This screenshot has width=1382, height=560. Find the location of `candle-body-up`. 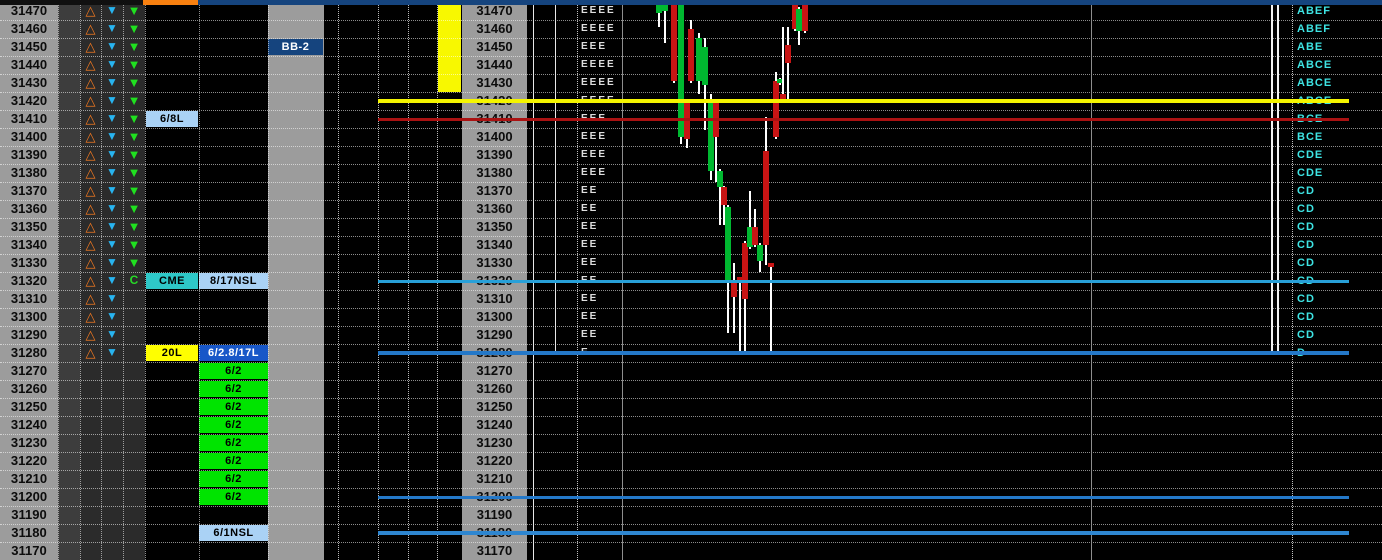

candle-body-up is located at coordinates (699, 60).